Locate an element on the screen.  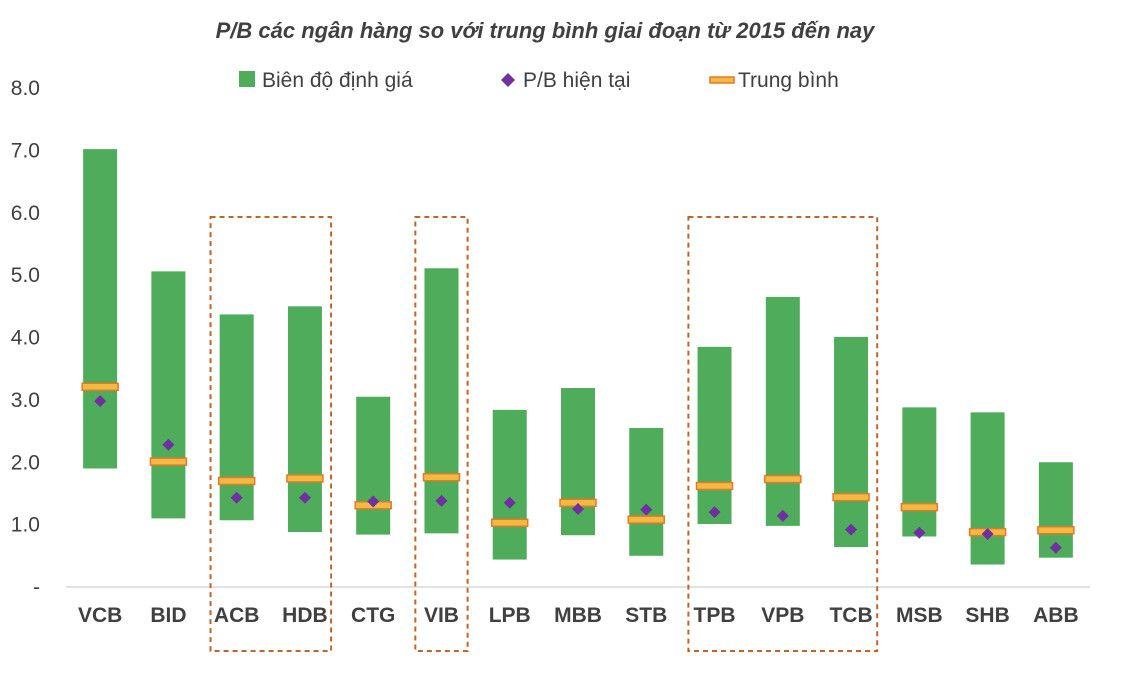
x-tick-label: VPB is located at coordinates (782, 615).